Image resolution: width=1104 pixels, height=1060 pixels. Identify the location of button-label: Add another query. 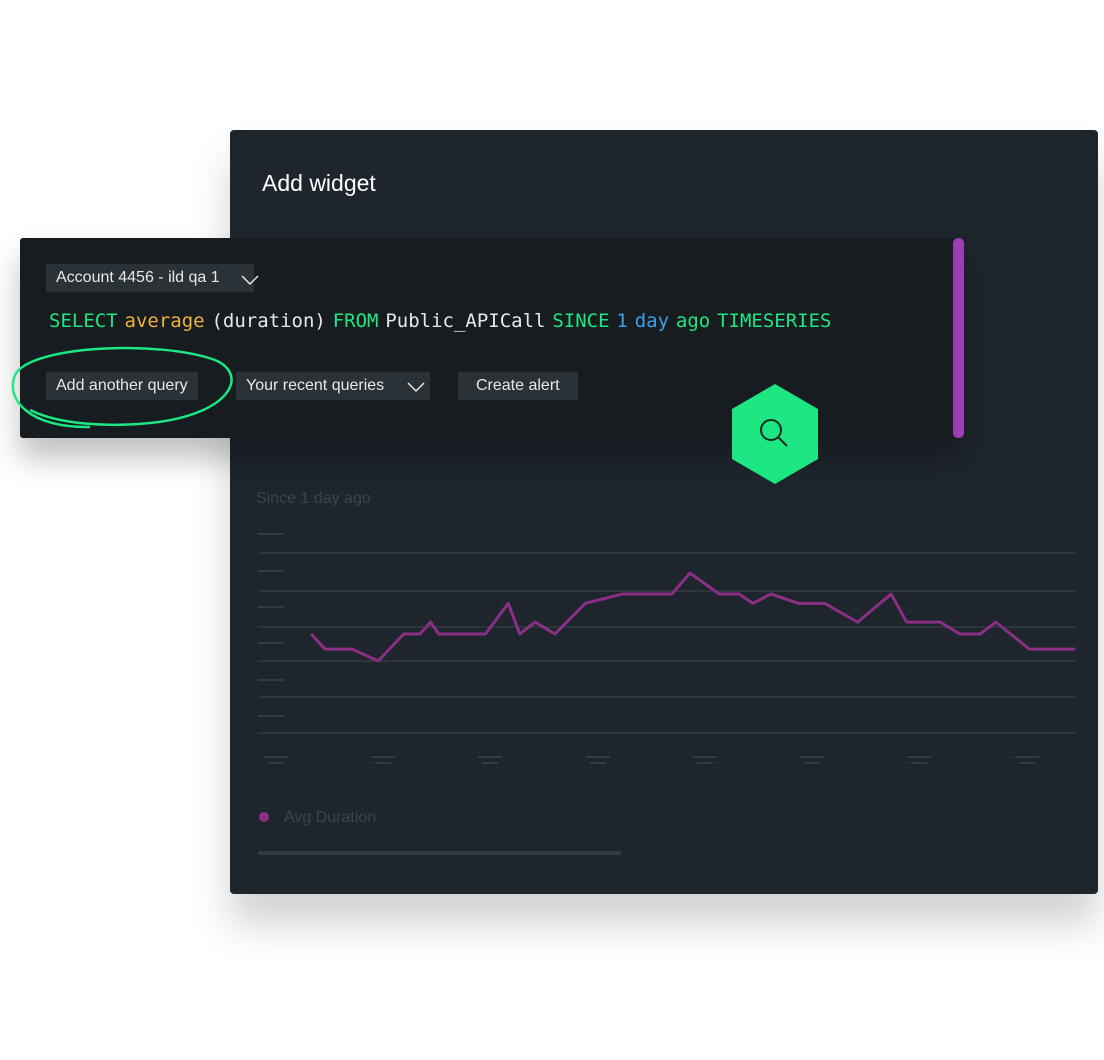
(122, 385).